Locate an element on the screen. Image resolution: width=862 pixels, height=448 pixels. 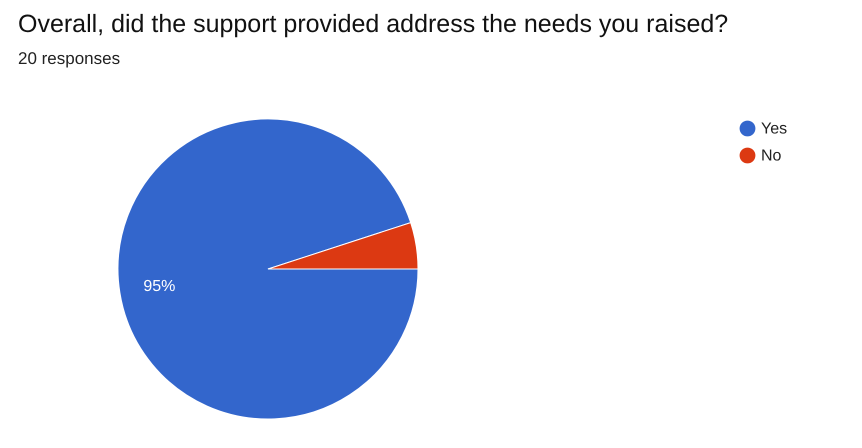
legend-label: No is located at coordinates (771, 156).